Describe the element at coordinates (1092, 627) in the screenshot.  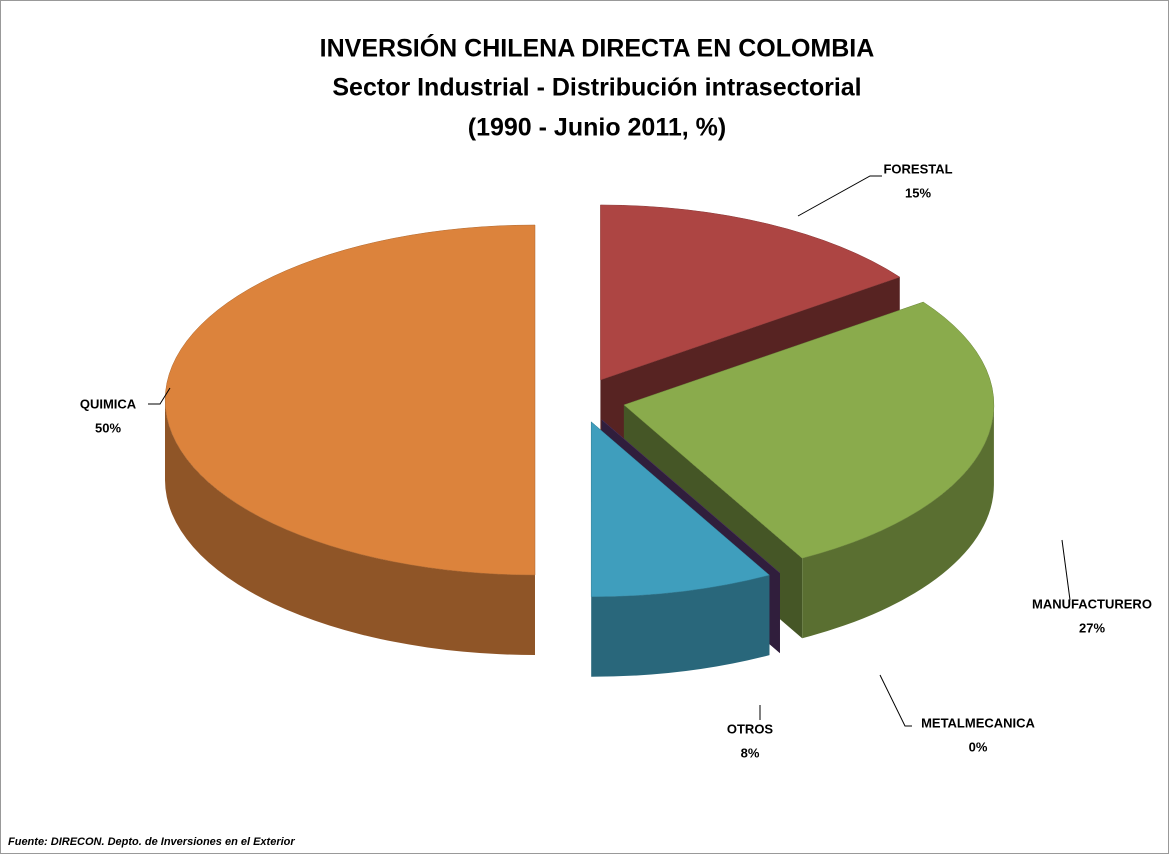
I see `data-label-value: 27%` at that location.